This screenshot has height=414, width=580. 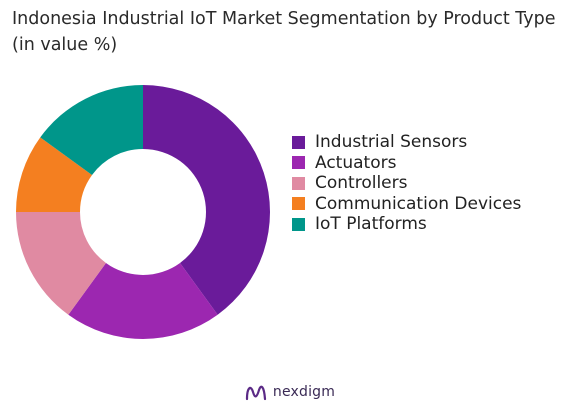 I want to click on legend-item: Industrial Sensors, so click(x=406, y=142).